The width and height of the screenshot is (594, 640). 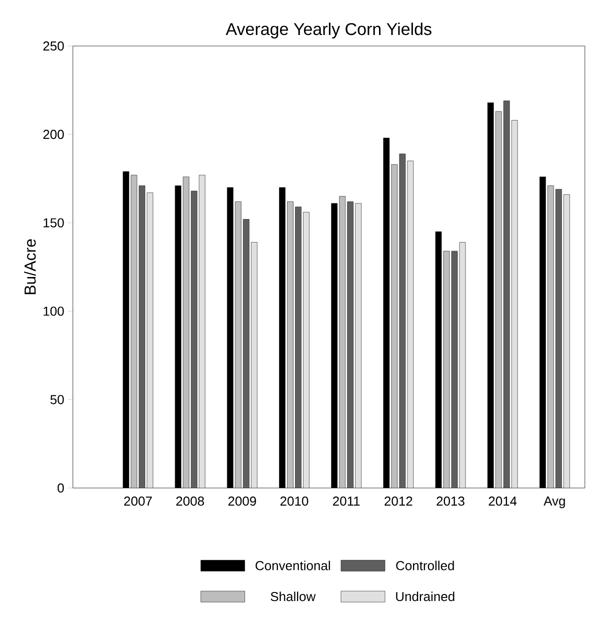 I want to click on x-tick-label: 2010, so click(x=294, y=501).